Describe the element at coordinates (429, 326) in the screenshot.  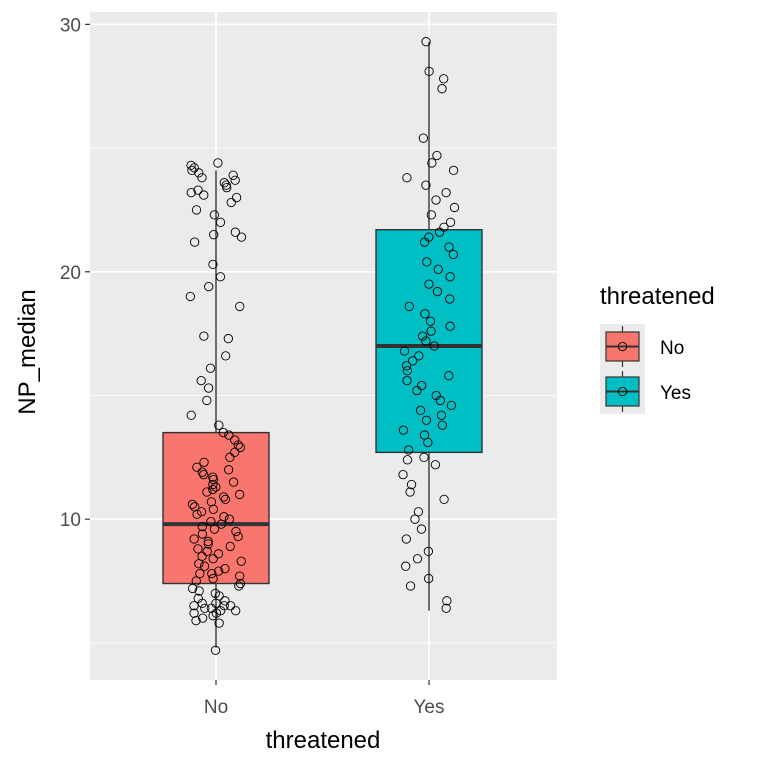
I see `box-yes` at that location.